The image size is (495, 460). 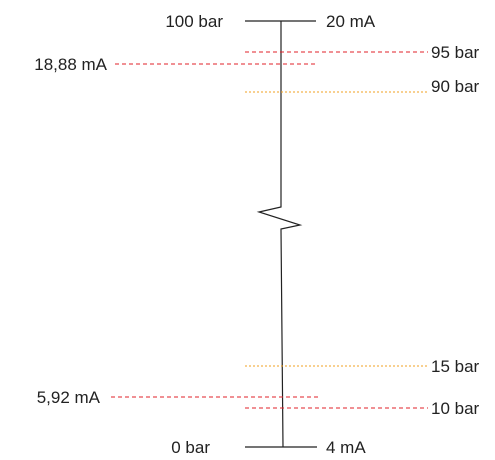 What do you see at coordinates (455, 366) in the screenshot?
I see `marker-15-bar-label: 15 bar` at bounding box center [455, 366].